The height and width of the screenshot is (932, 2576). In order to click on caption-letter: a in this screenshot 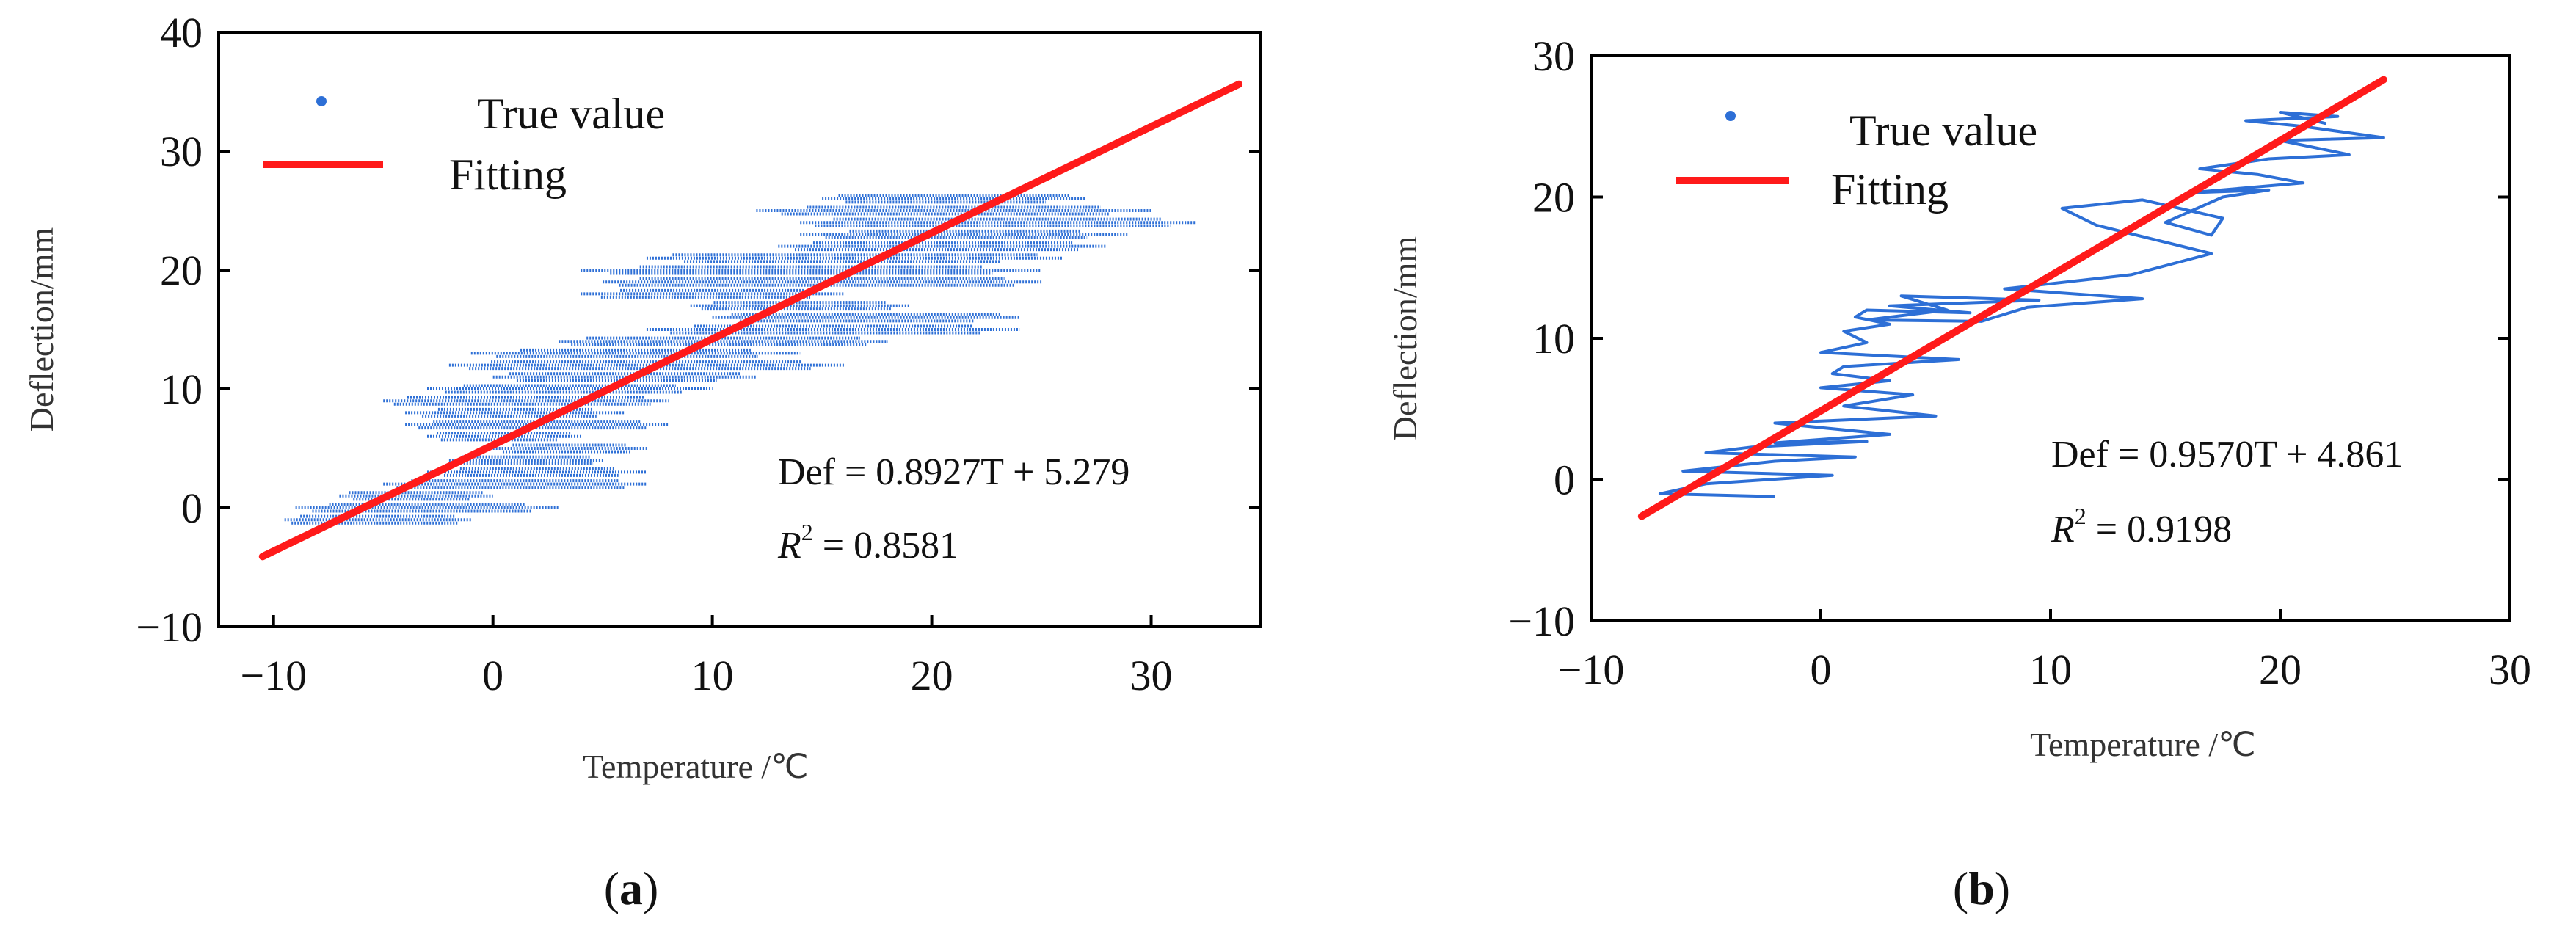, I will do `click(631, 888)`.